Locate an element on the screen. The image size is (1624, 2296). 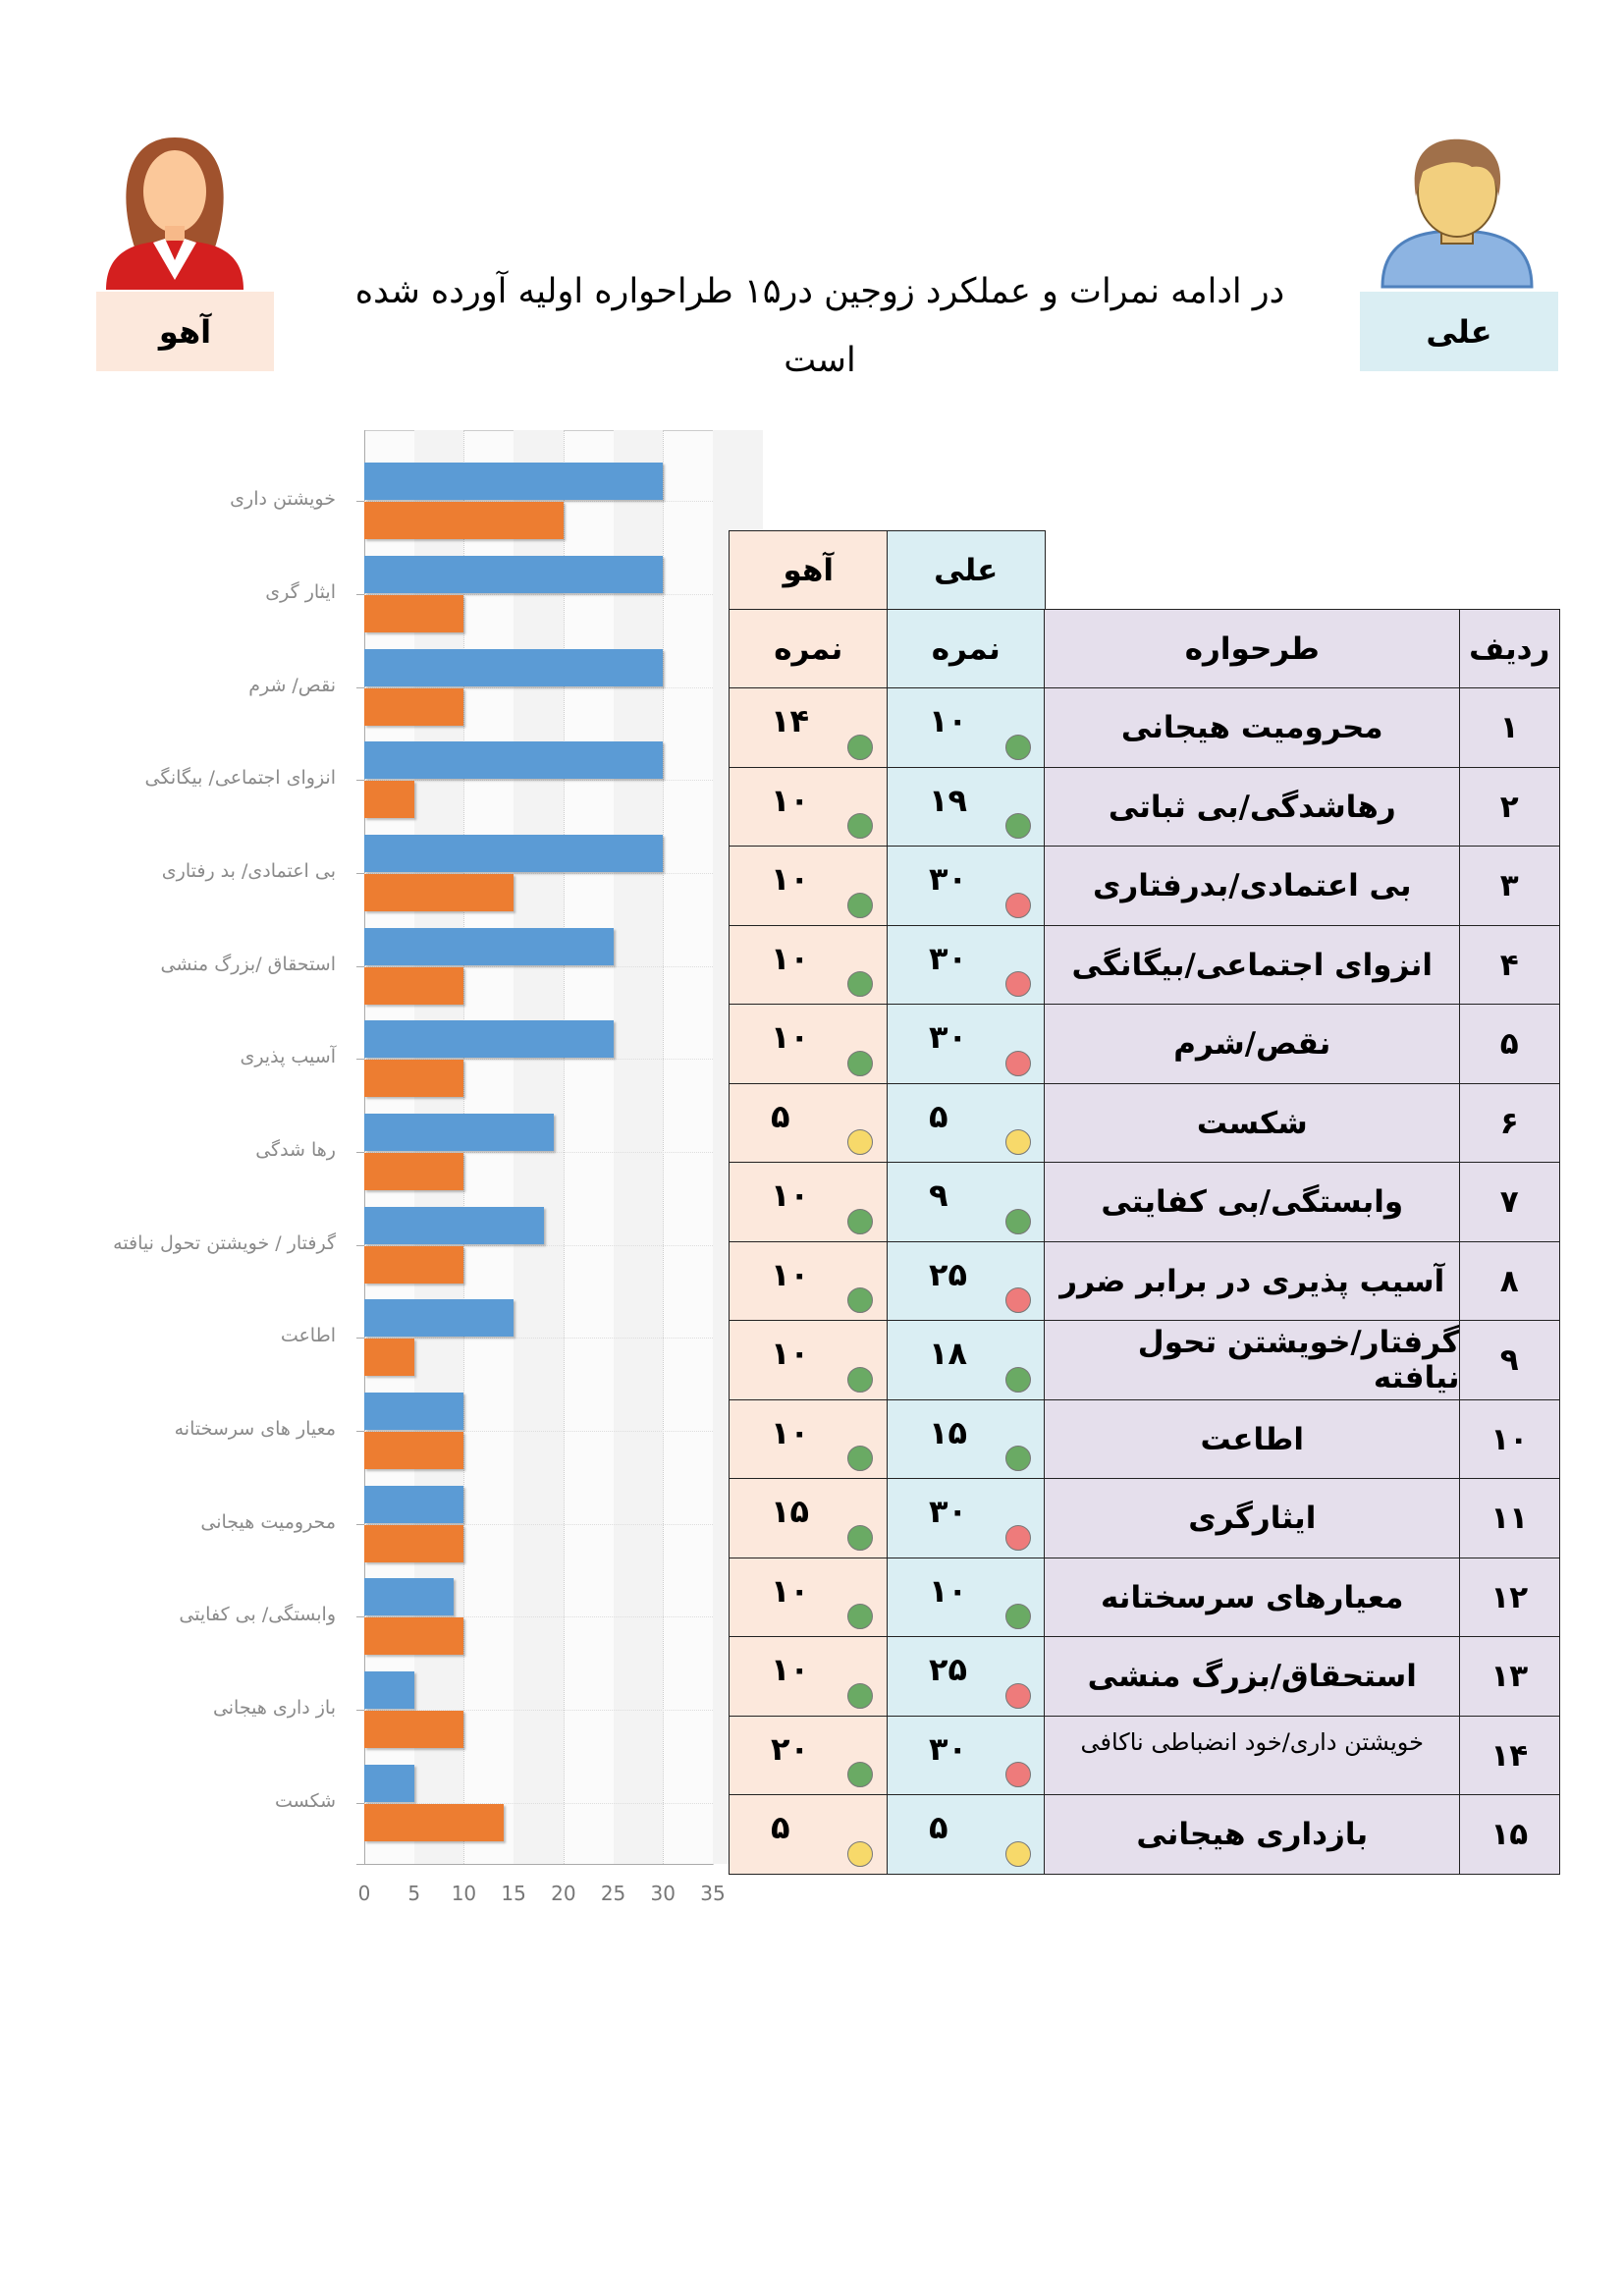
schema-name-cell: اطاعت is located at coordinates (1252, 1439).